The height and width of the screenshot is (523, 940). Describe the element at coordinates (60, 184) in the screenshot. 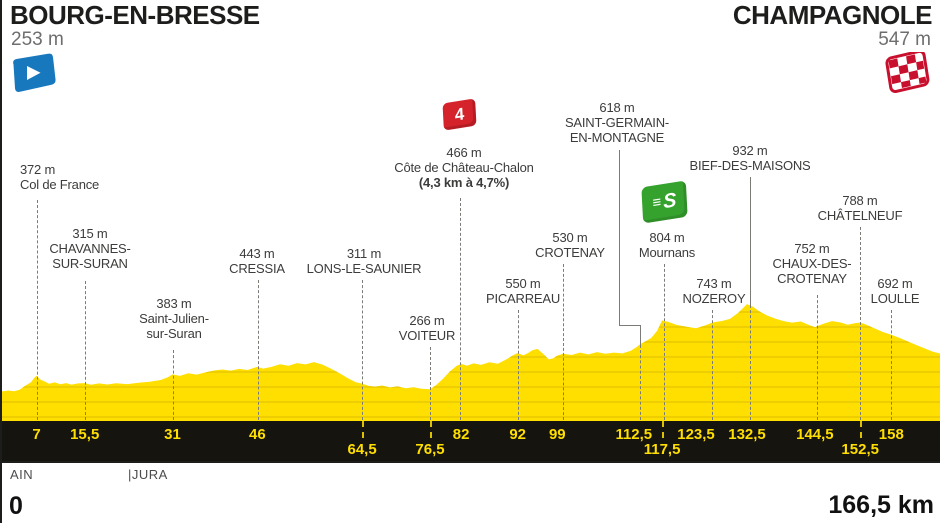

I see `waypoint-name: Col de France` at that location.